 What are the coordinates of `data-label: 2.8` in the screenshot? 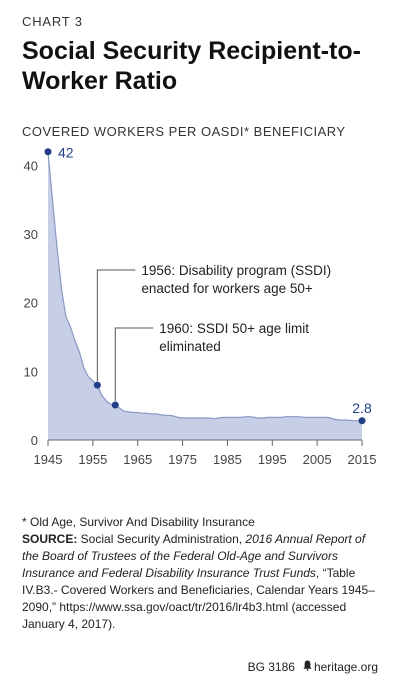 It's located at (362, 408).